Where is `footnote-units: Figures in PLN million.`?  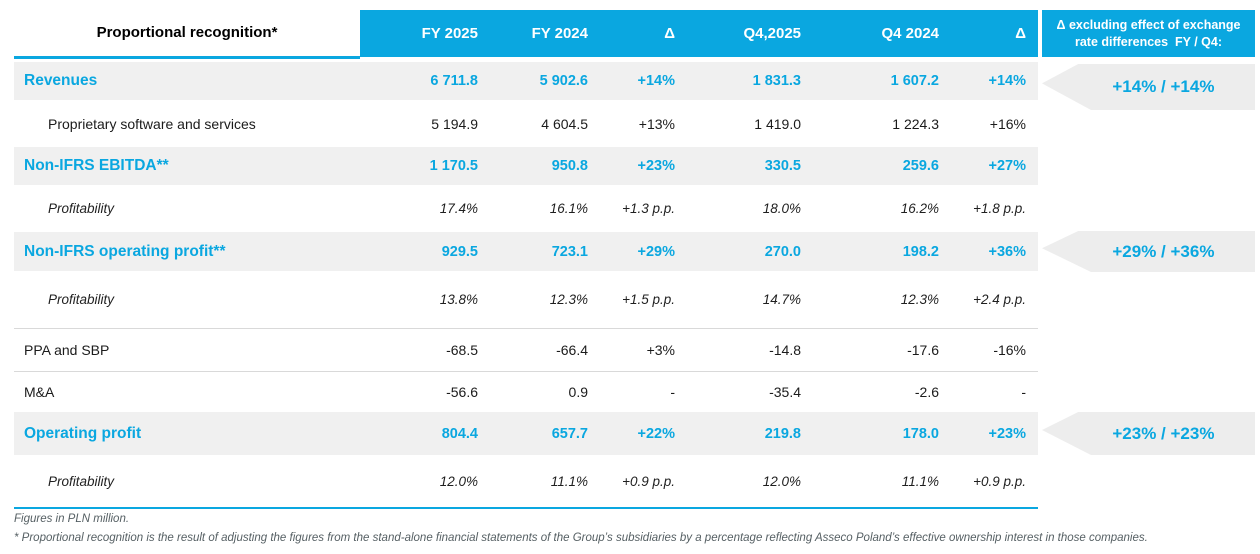 footnote-units: Figures in PLN million. is located at coordinates (72, 519).